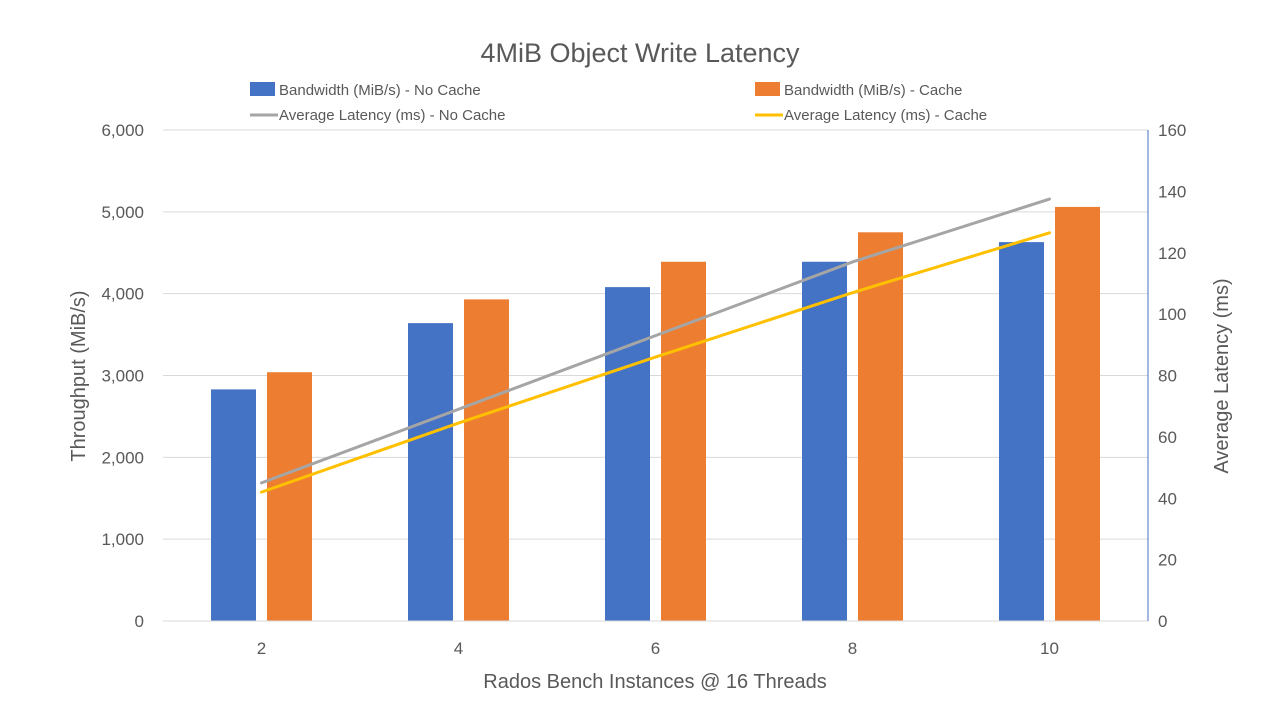 Image resolution: width=1280 pixels, height=725 pixels. What do you see at coordinates (392, 115) in the screenshot?
I see `legend-label: Average Latency (ms) - No Cache` at bounding box center [392, 115].